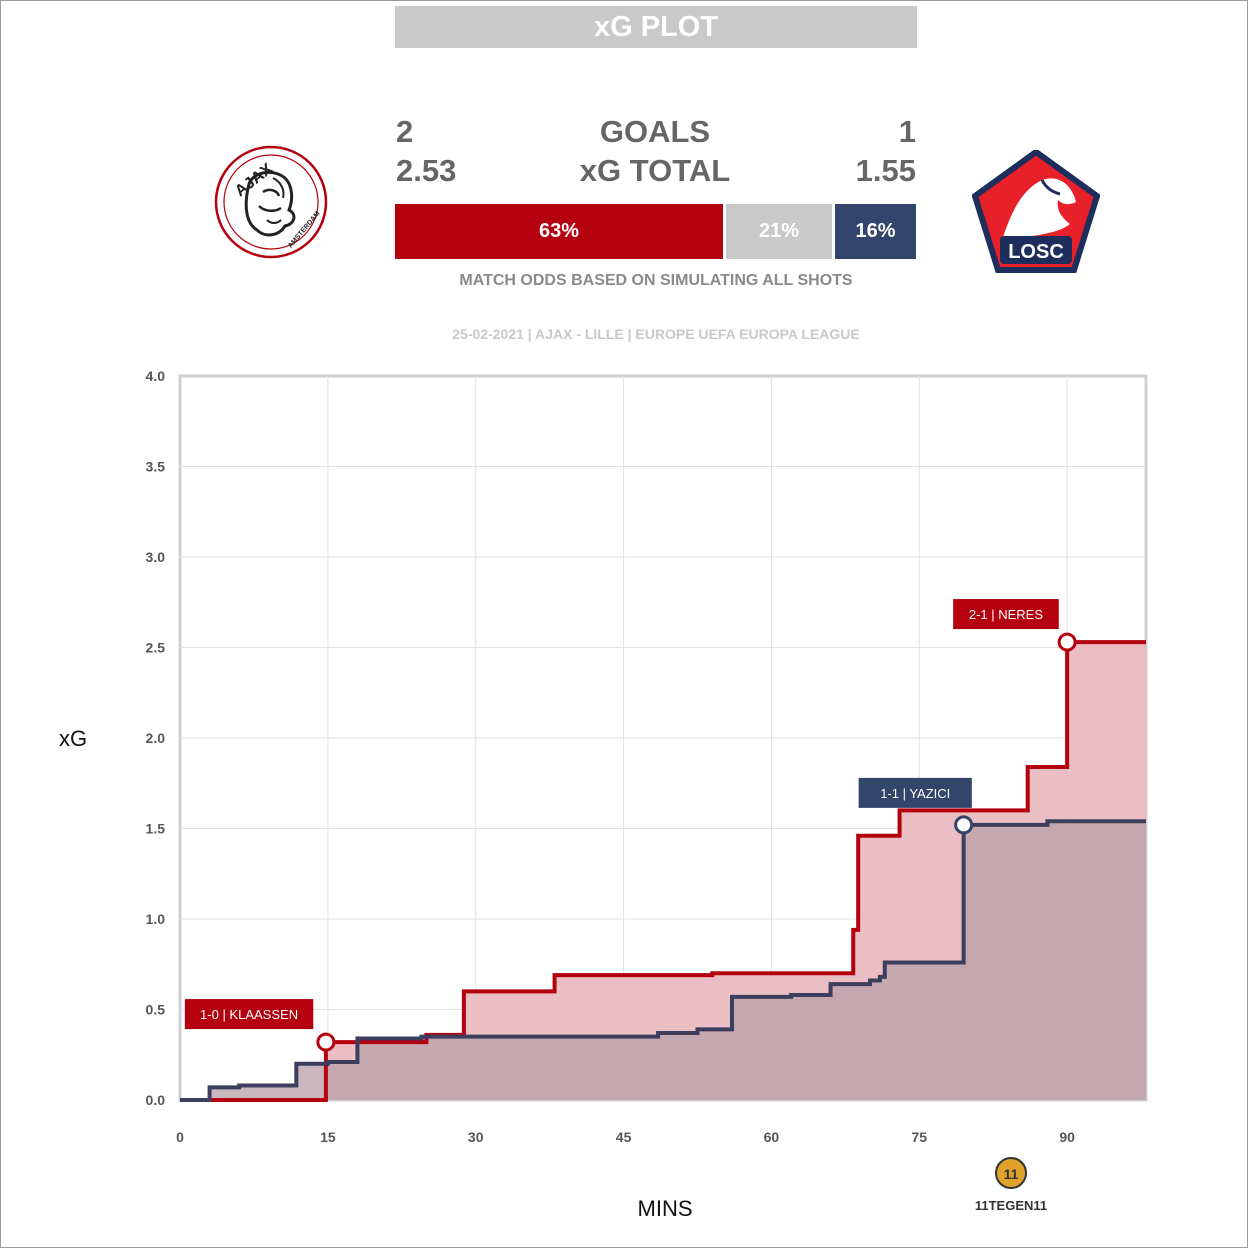  I want to click on x-tick-label: 15, so click(328, 1137).